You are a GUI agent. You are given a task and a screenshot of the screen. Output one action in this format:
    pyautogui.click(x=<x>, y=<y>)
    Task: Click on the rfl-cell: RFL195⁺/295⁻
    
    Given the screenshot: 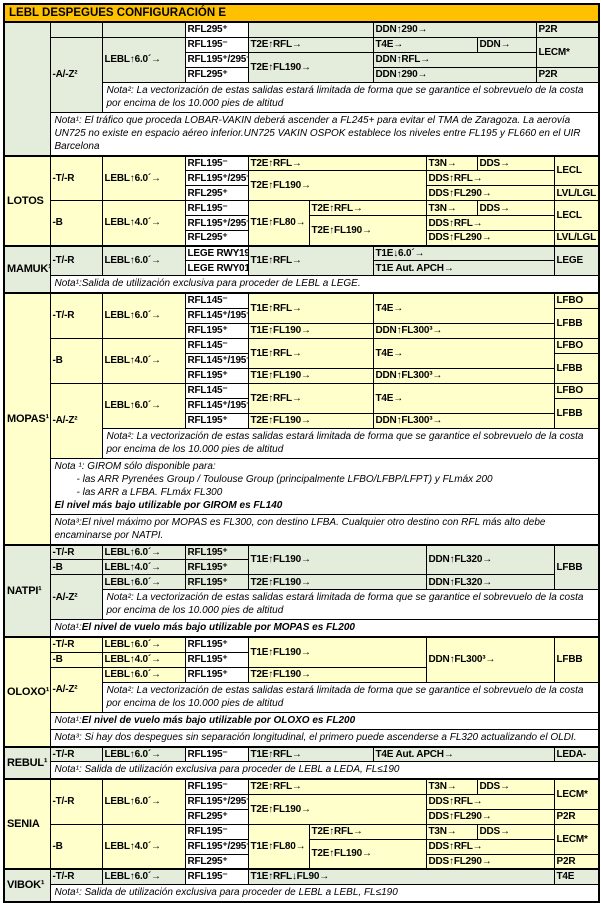 What is the action you would take?
    pyautogui.click(x=216, y=59)
    